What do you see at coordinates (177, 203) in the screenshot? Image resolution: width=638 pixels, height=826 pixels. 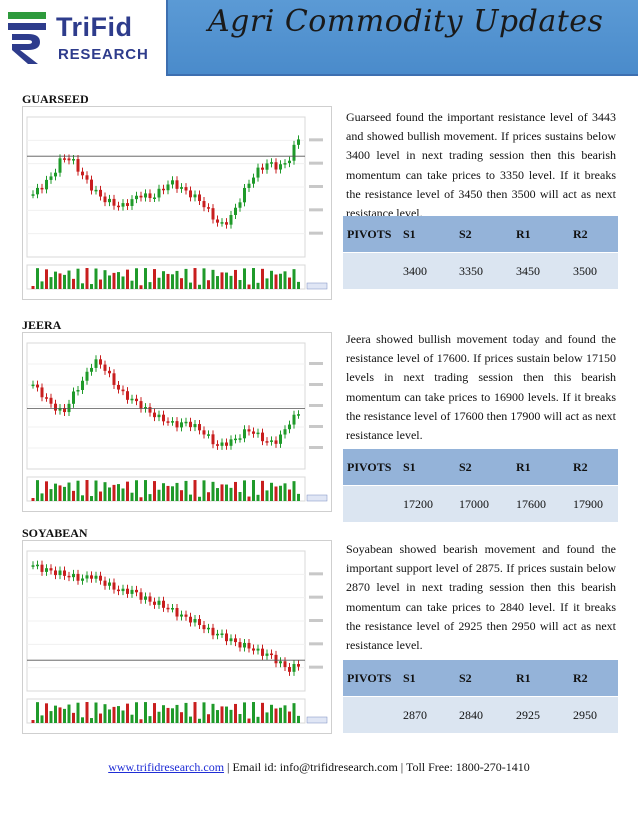 I see `guarseed-price-chart` at bounding box center [177, 203].